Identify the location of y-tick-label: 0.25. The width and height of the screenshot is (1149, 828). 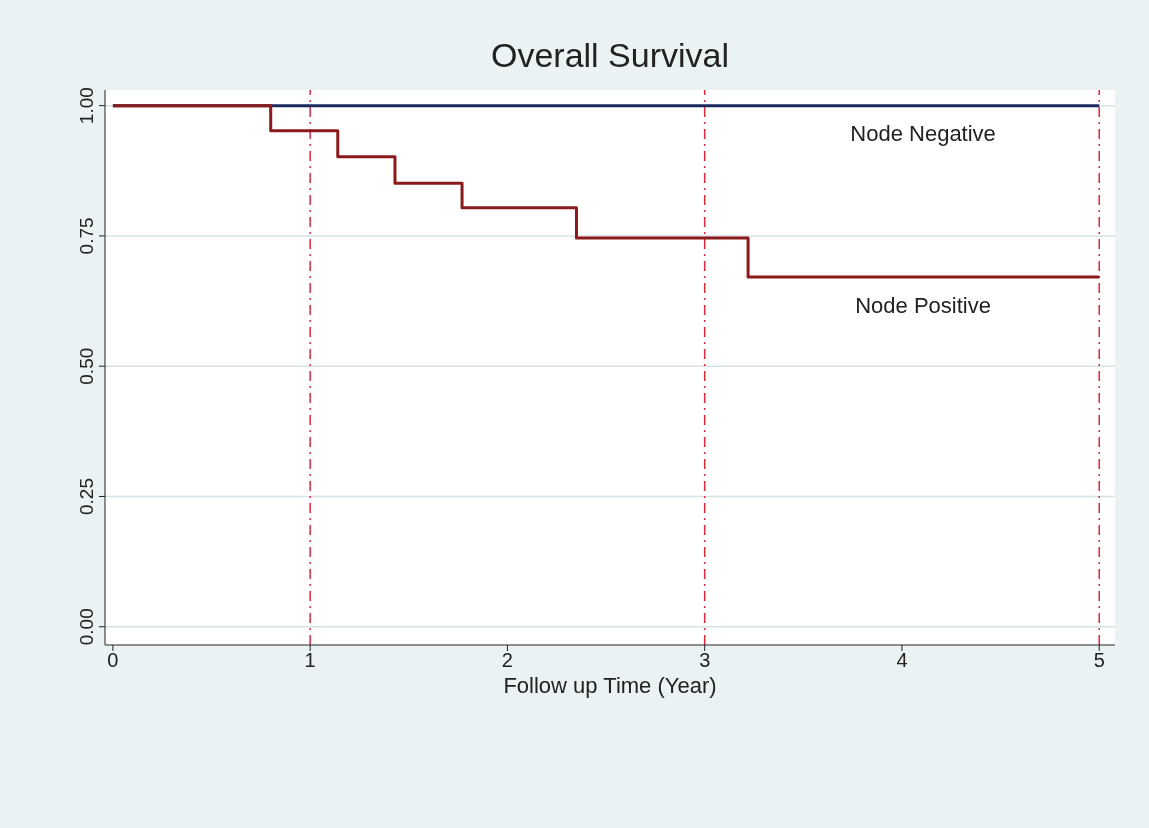
(86, 496).